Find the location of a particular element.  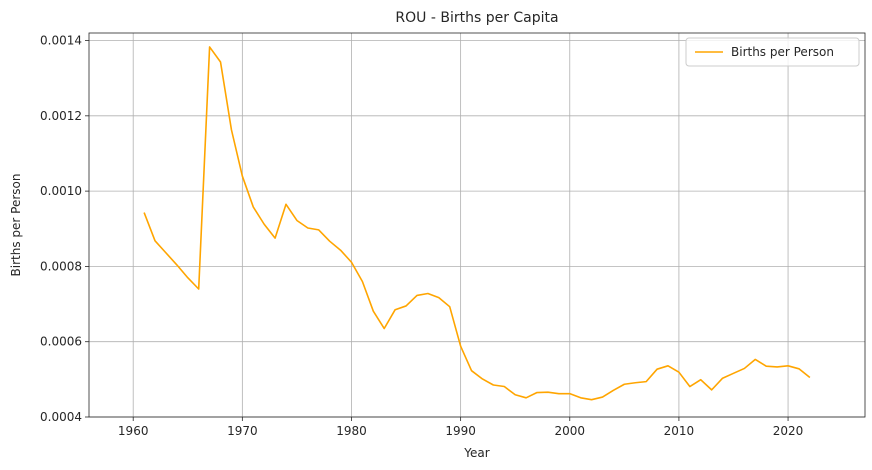

x-tick-label: 1980 is located at coordinates (351, 431).